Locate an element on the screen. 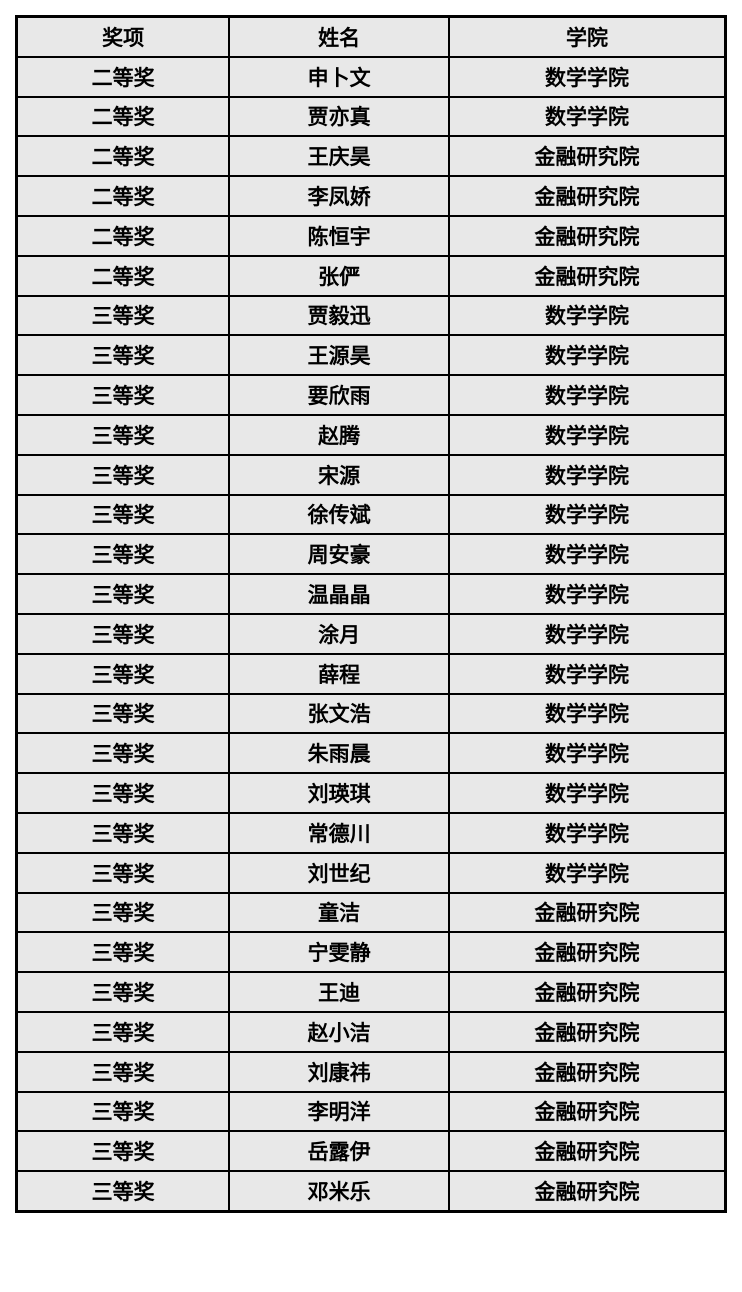 This screenshot has width=742, height=1292. name-cell: 邓米乐 is located at coordinates (339, 1191).